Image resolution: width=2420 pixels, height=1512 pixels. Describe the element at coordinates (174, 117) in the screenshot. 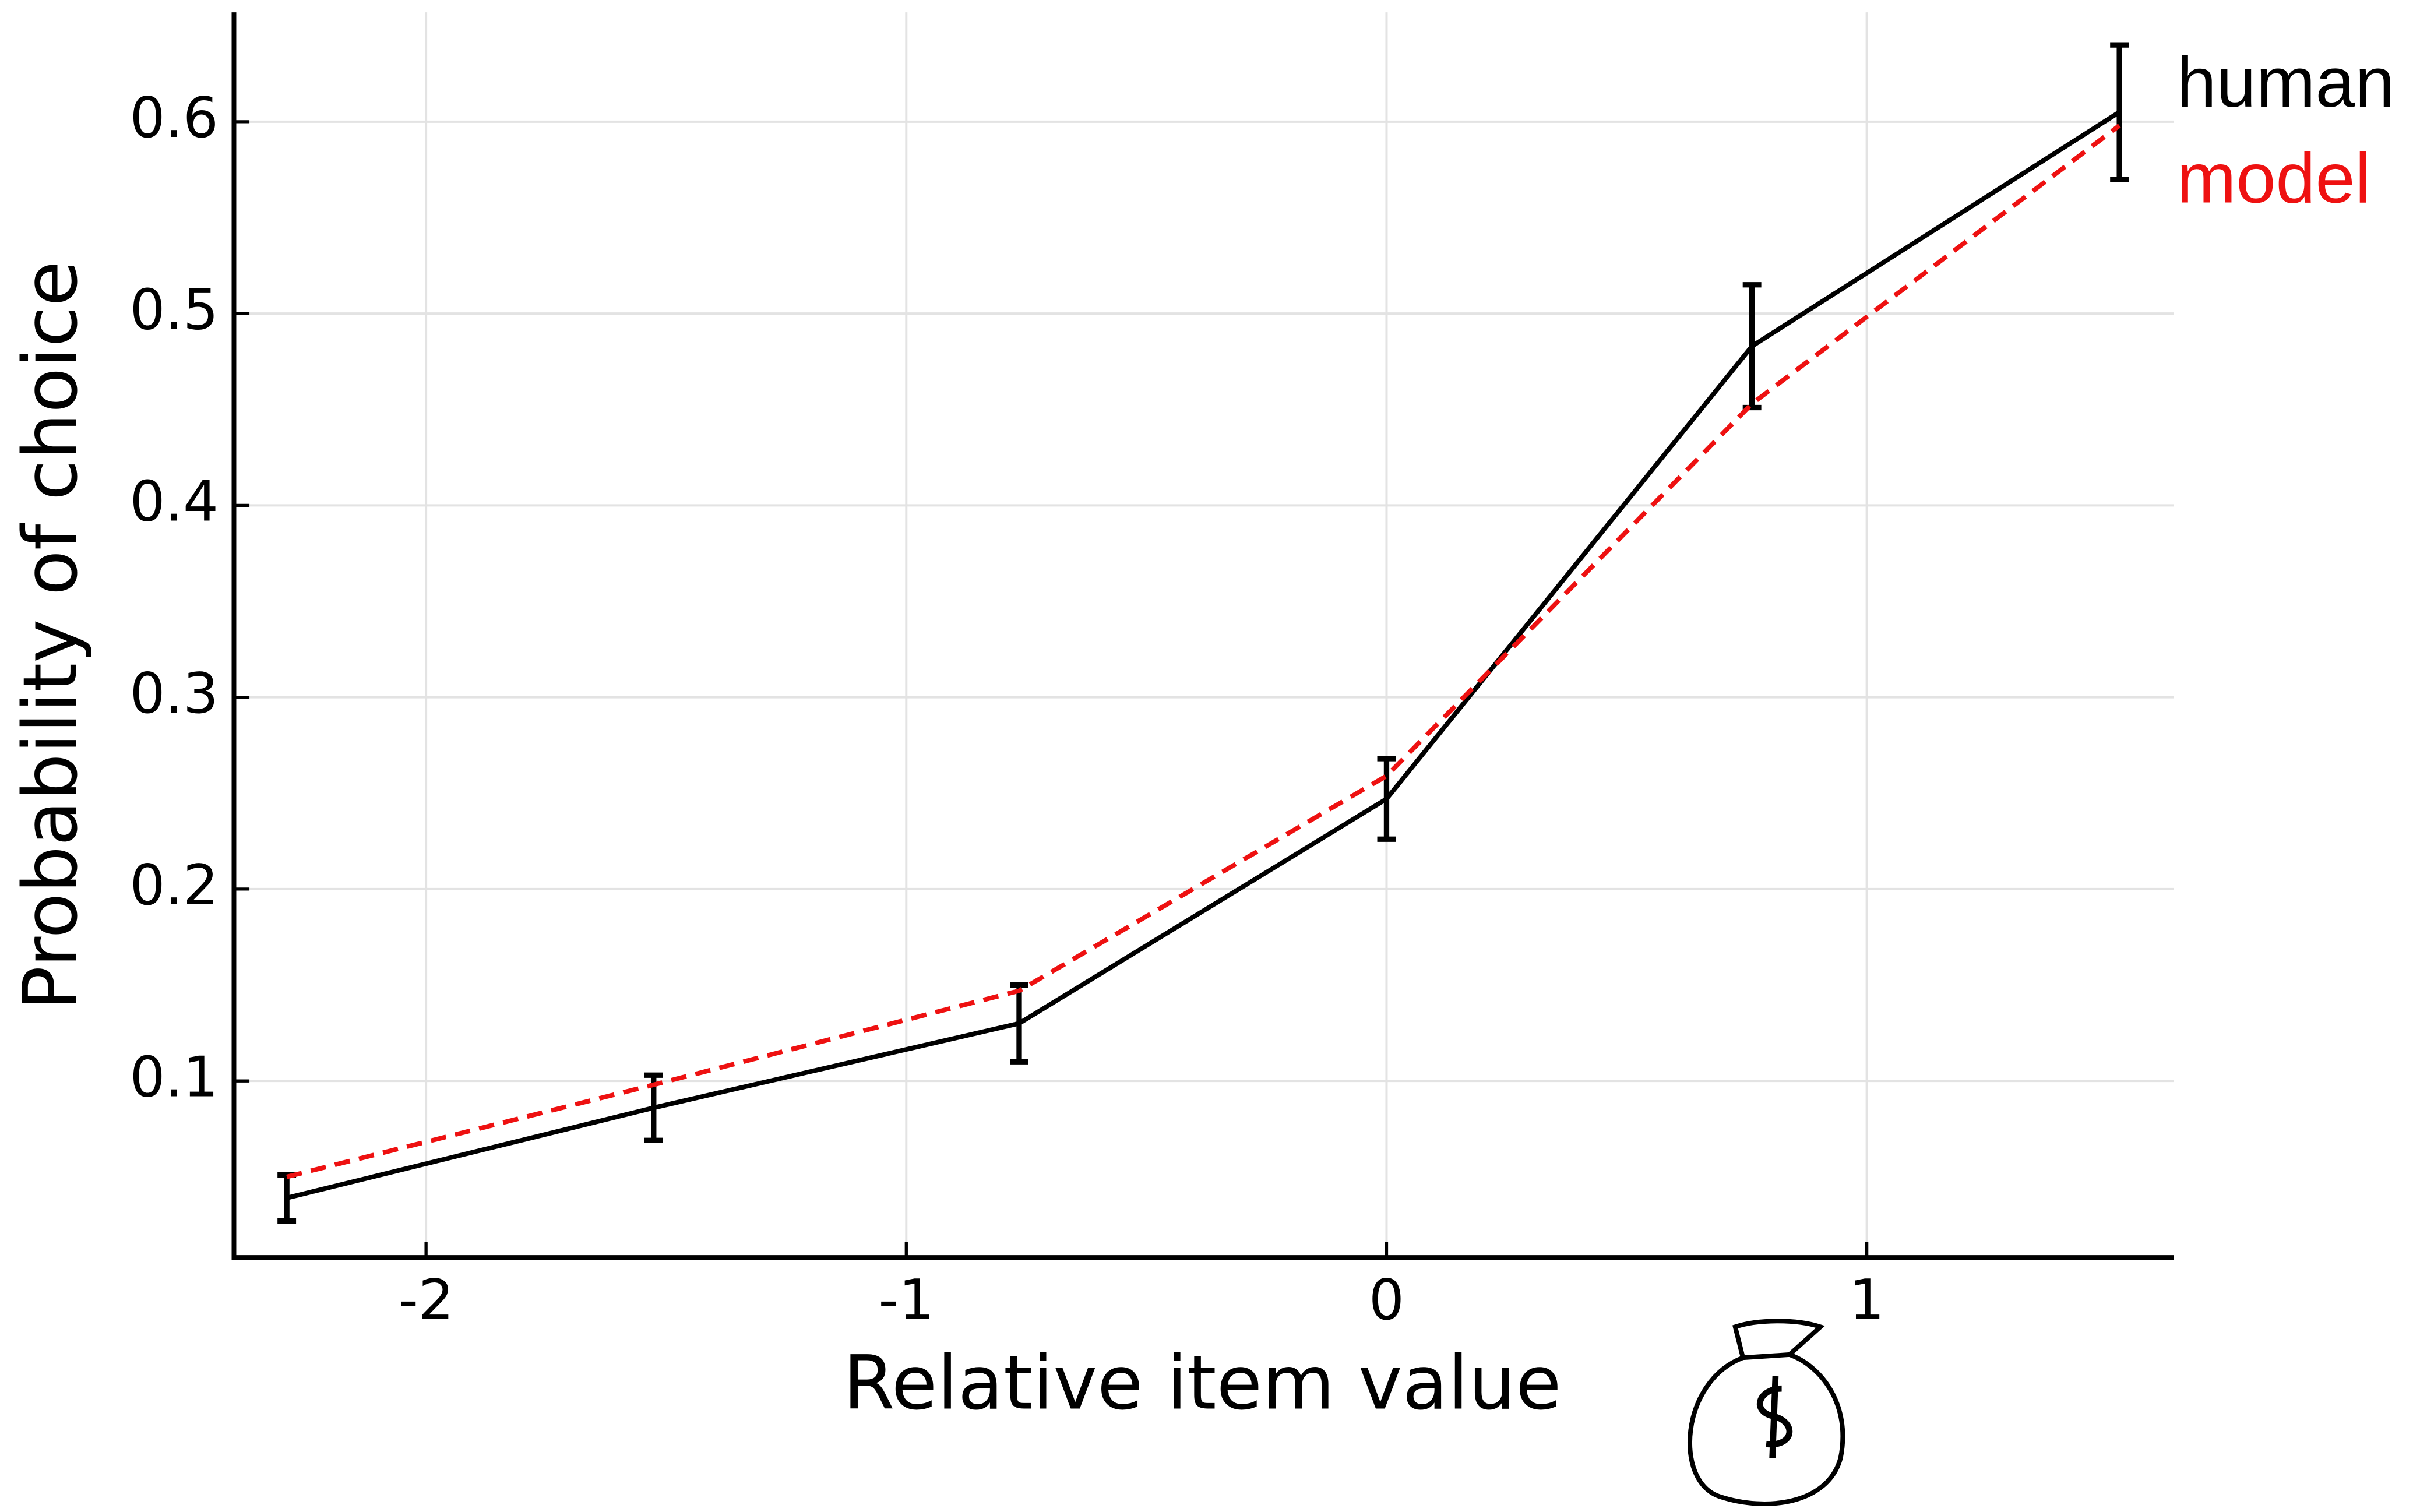

I see `y-tick-label: 0.6` at that location.